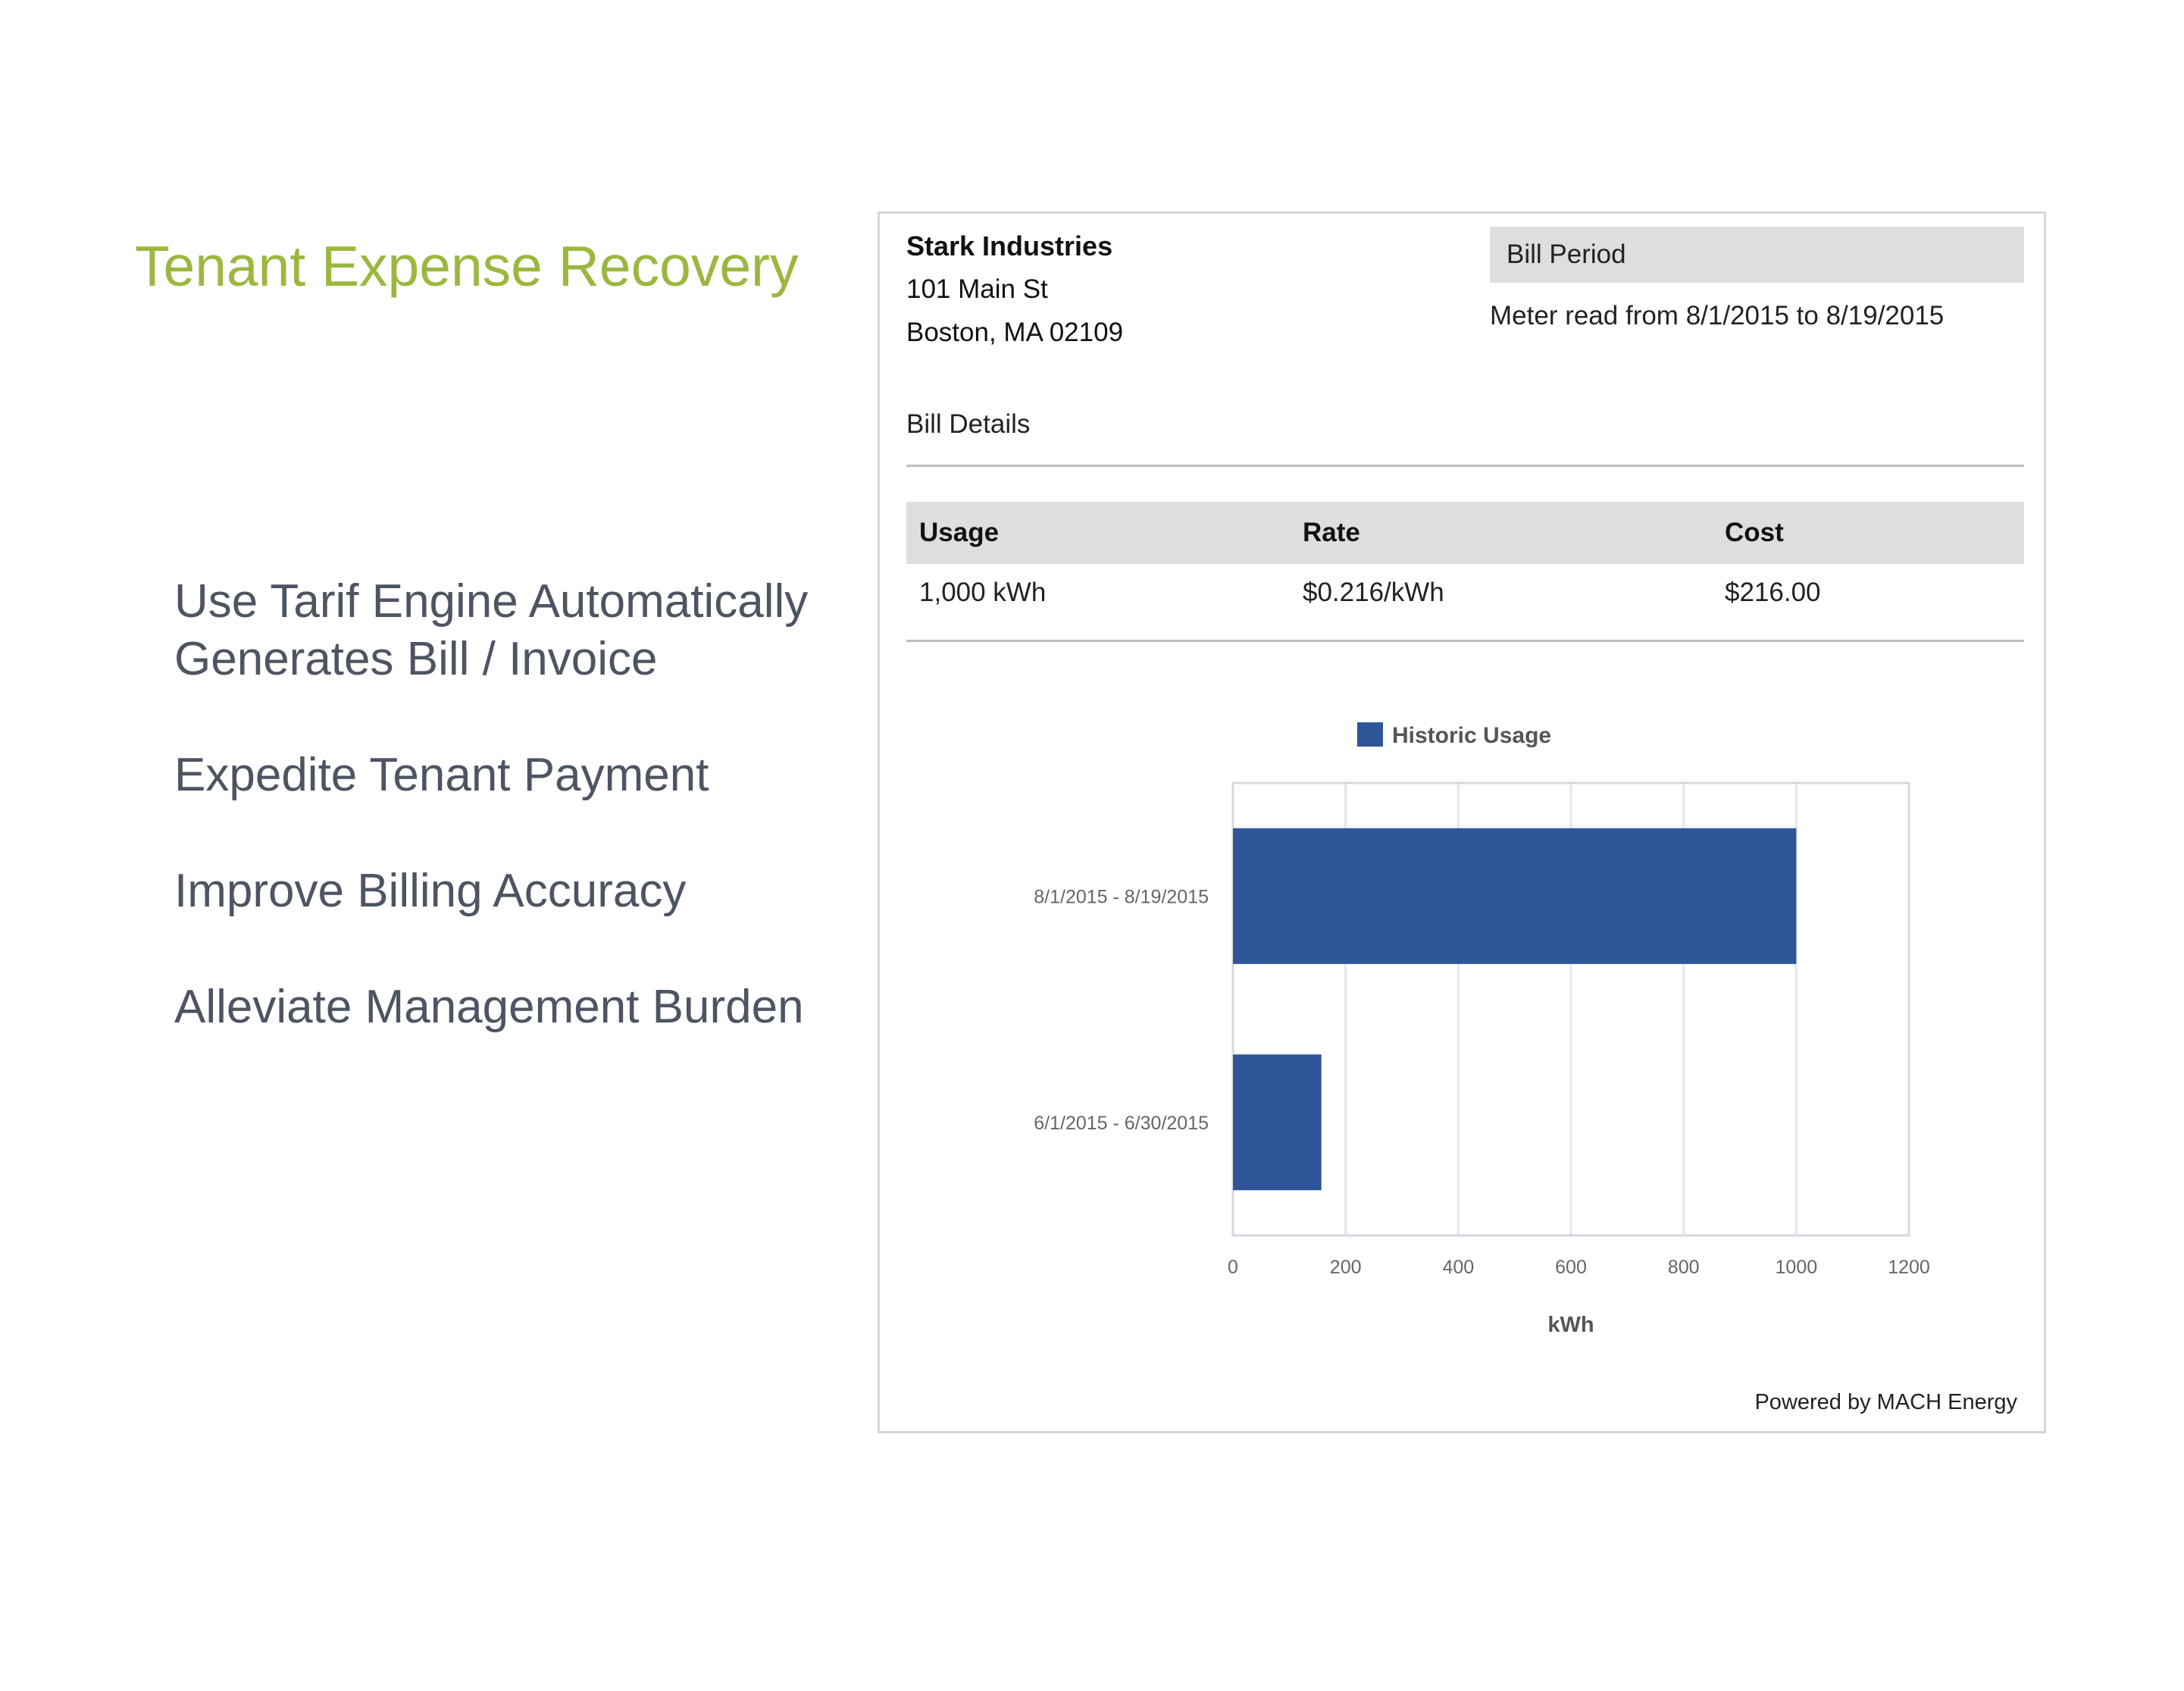  What do you see at coordinates (1121, 896) in the screenshot?
I see `chart-category-label: 8/1/2015 - 8/19/2015` at bounding box center [1121, 896].